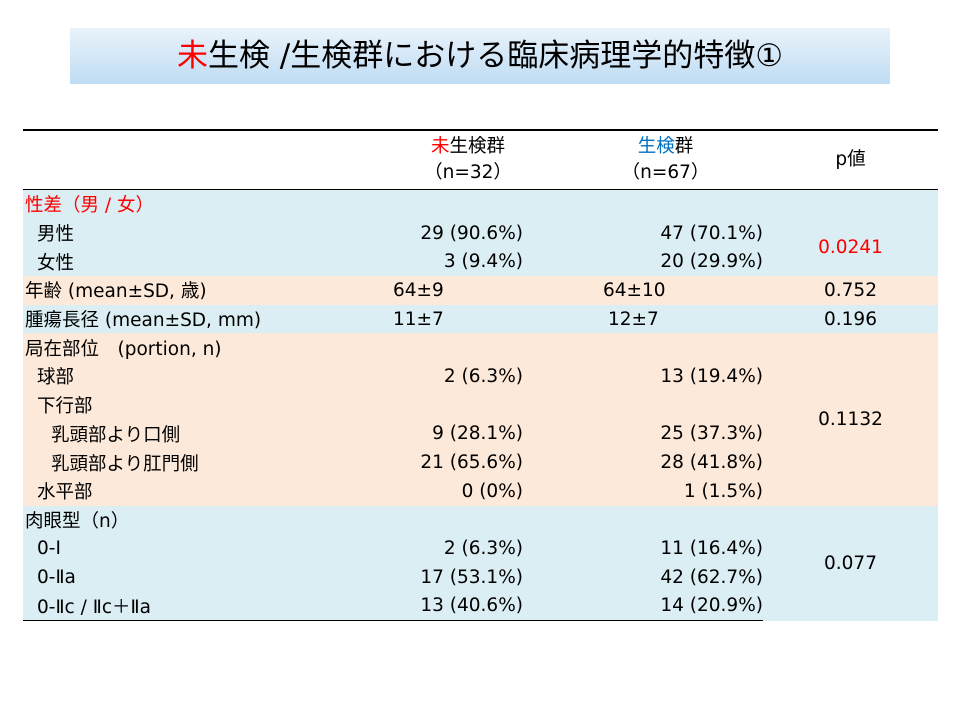 The width and height of the screenshot is (960, 720). What do you see at coordinates (468, 319) in the screenshot?
I see `size-non-biopsy: 11±7` at bounding box center [468, 319].